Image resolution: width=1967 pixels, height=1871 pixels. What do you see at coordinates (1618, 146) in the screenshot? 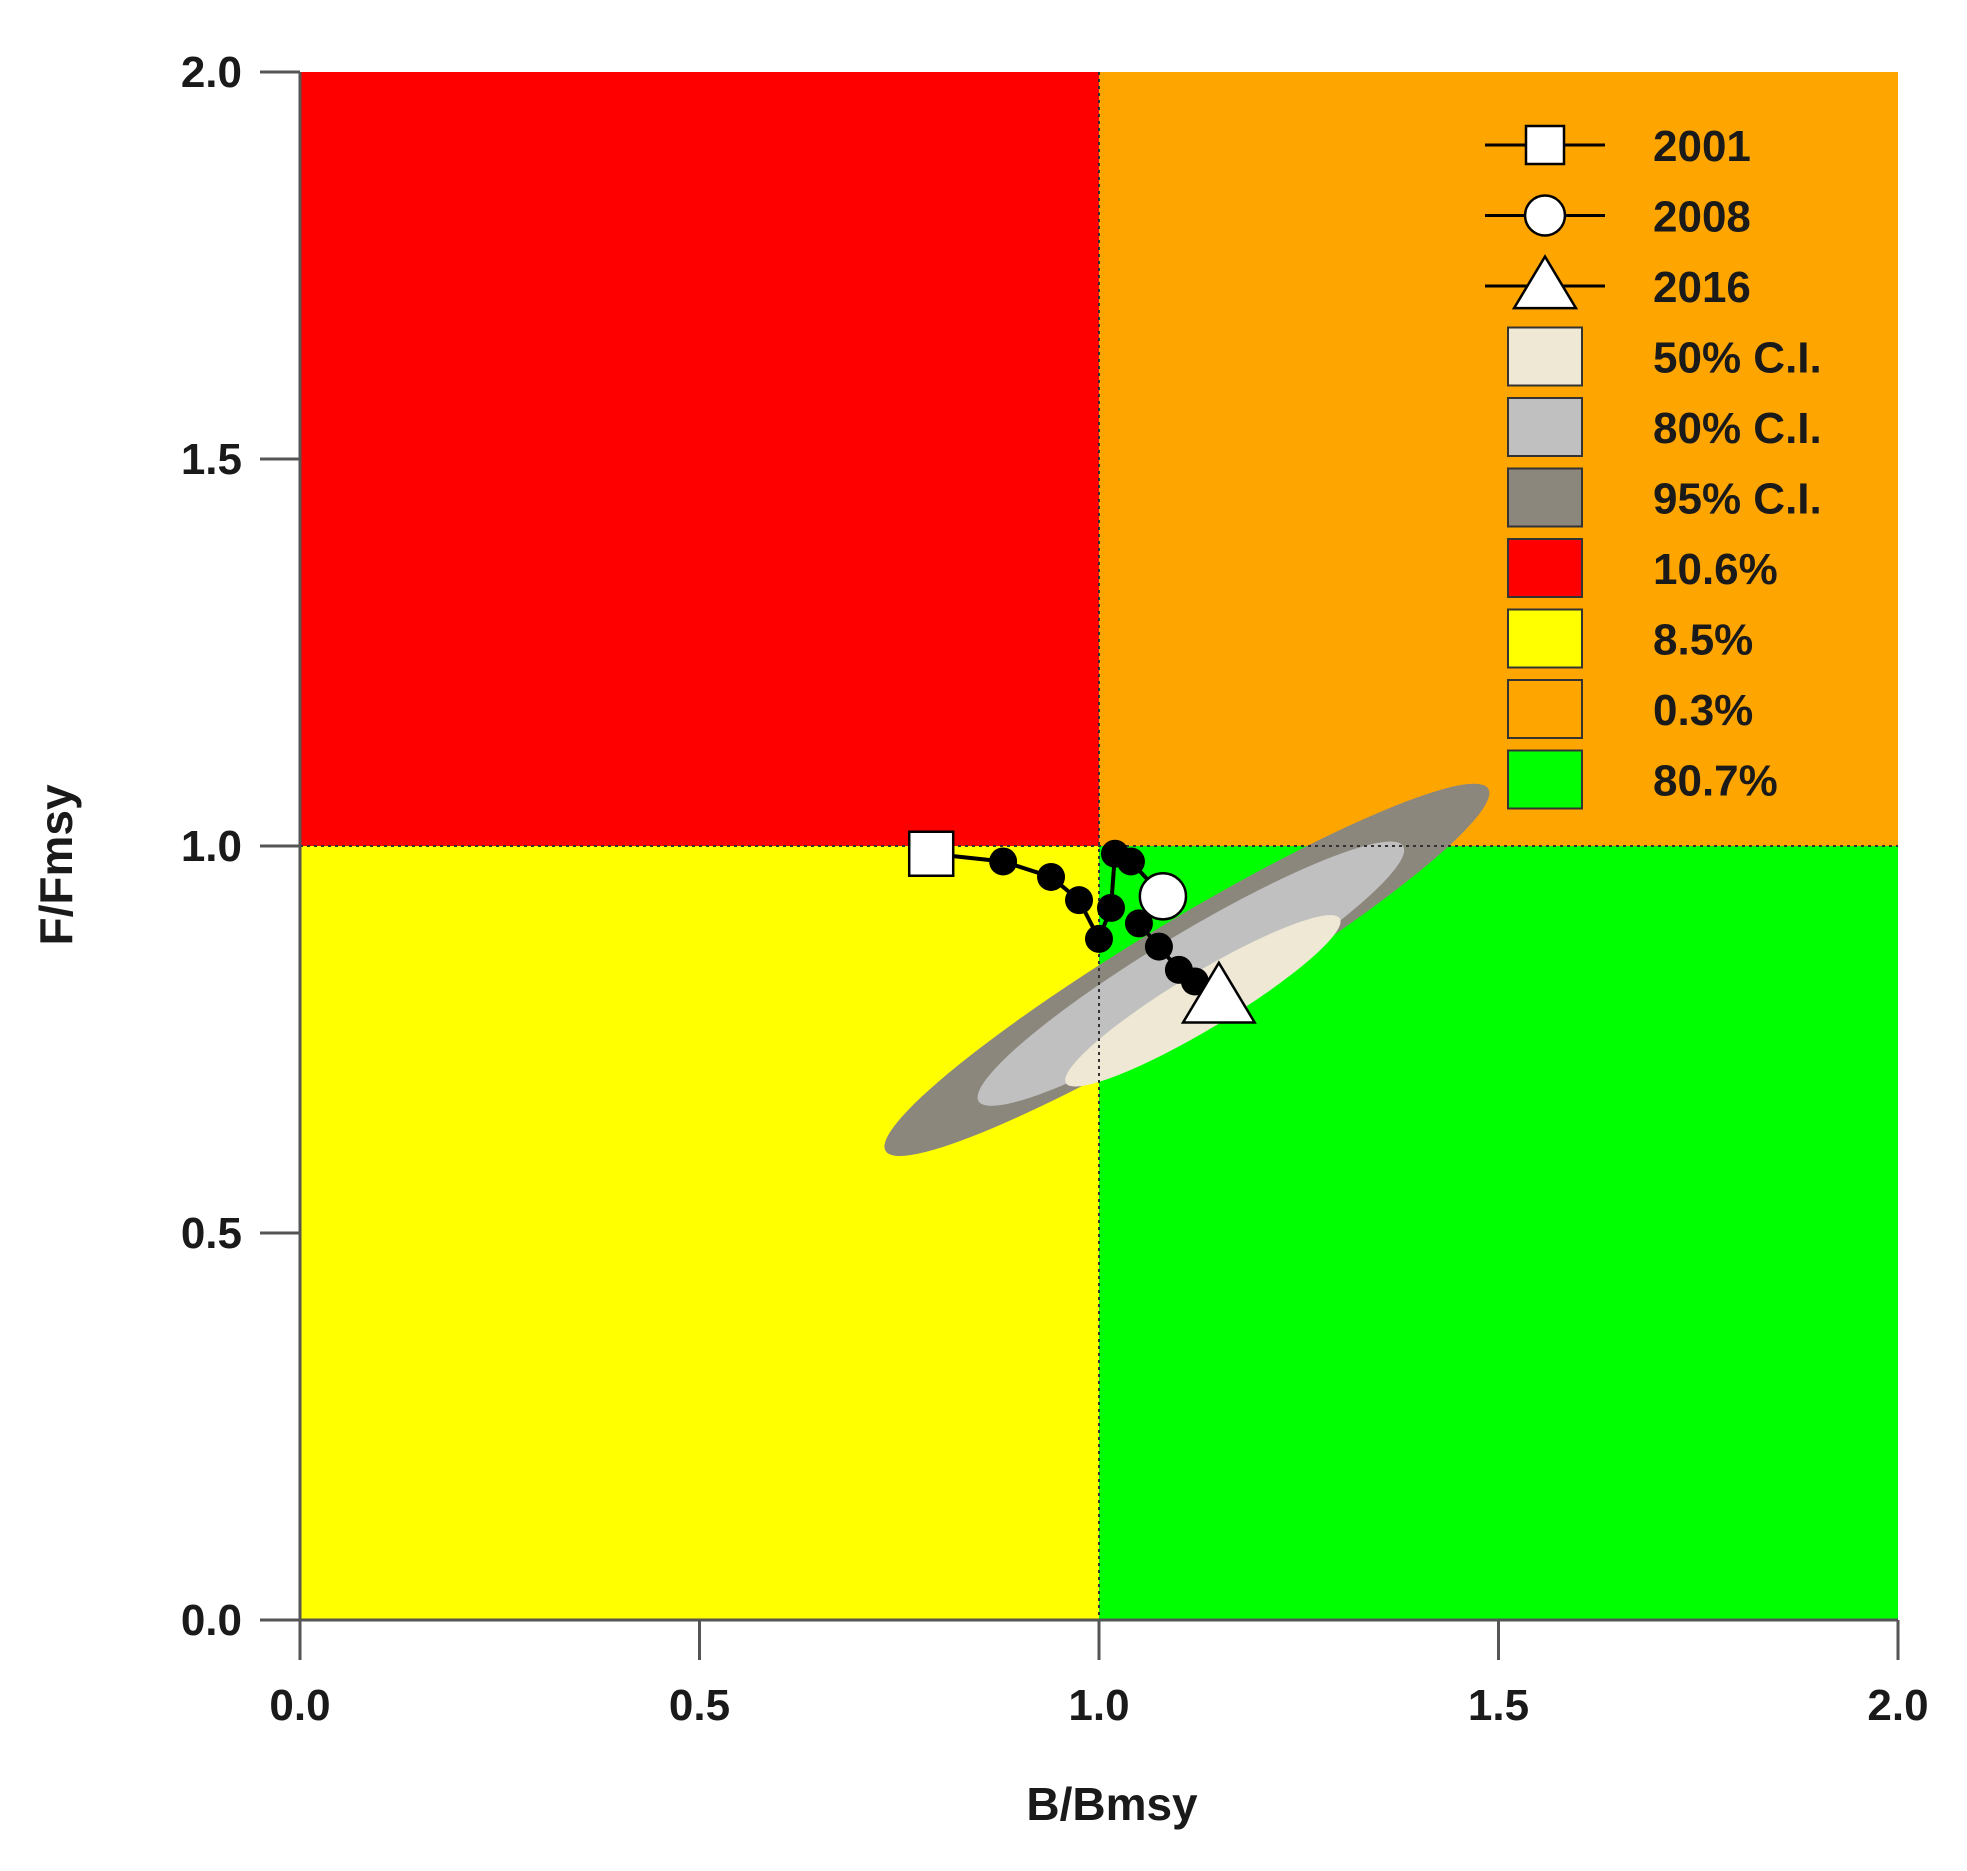
I see `legend-entry: 2001` at bounding box center [1618, 146].